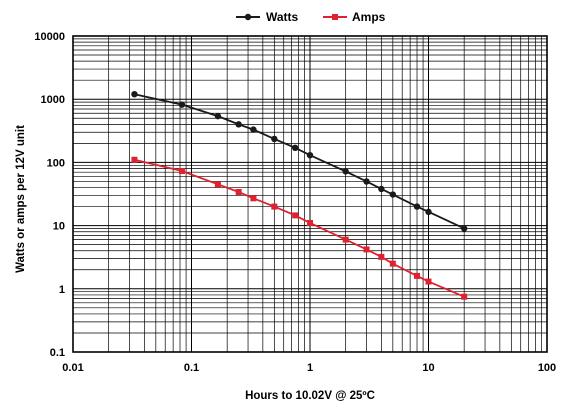 Image resolution: width=569 pixels, height=407 pixels. I want to click on y-tick-label: 100, so click(56, 163).